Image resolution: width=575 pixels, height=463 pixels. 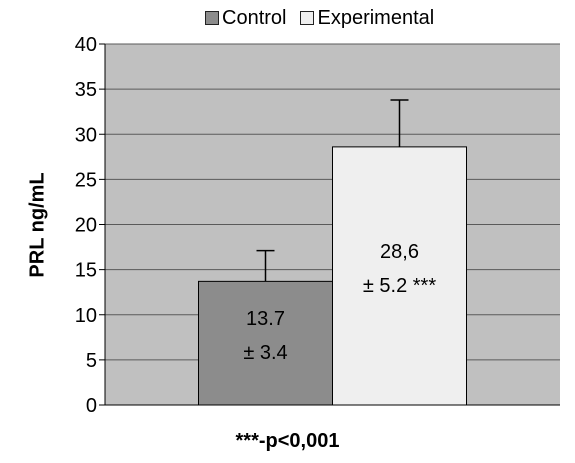 What do you see at coordinates (212, 18) in the screenshot?
I see `legend-swatch-control` at bounding box center [212, 18].